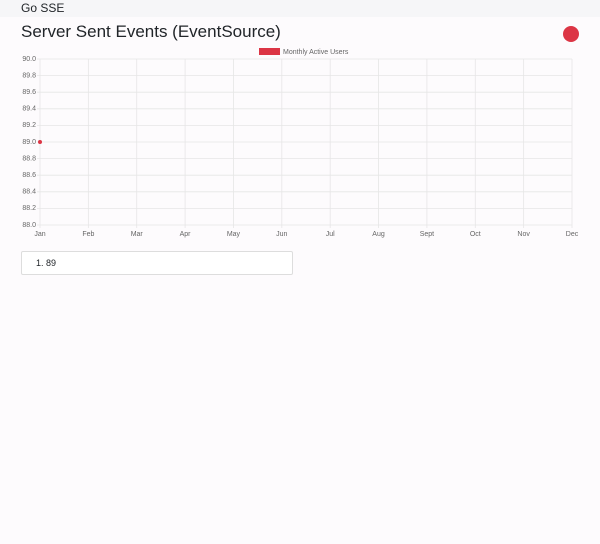 The image size is (600, 544). What do you see at coordinates (475, 234) in the screenshot?
I see `x-tick-label: Oct` at bounding box center [475, 234].